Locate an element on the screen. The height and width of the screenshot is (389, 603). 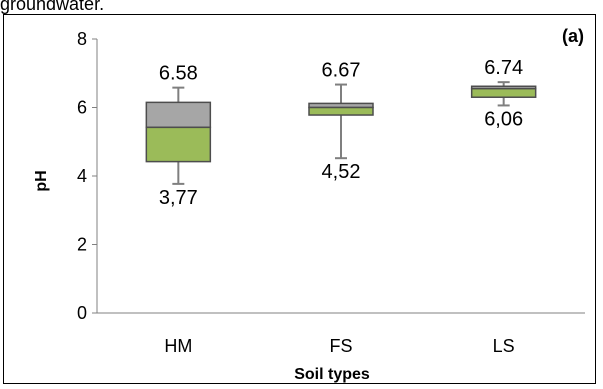
panel-label: (a) is located at coordinates (573, 36).